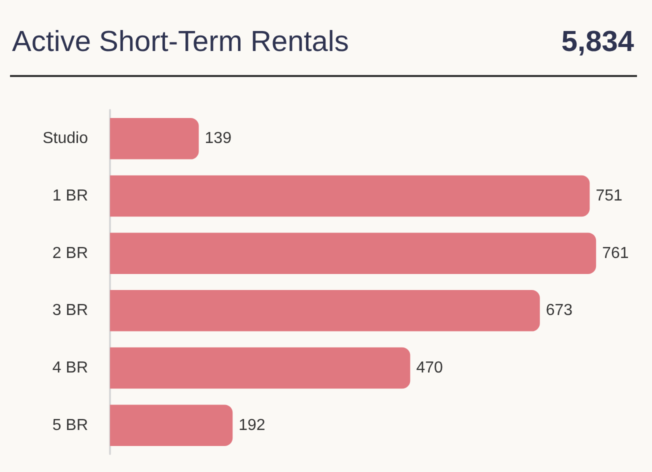 The width and height of the screenshot is (652, 472). What do you see at coordinates (597, 42) in the screenshot?
I see `chart-subtitle: 5,834` at bounding box center [597, 42].